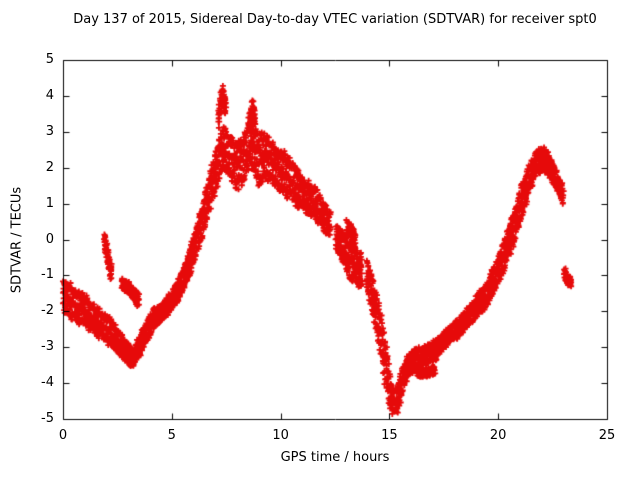 The image size is (640, 480). I want to click on y-tick-label: 4, so click(49, 95).